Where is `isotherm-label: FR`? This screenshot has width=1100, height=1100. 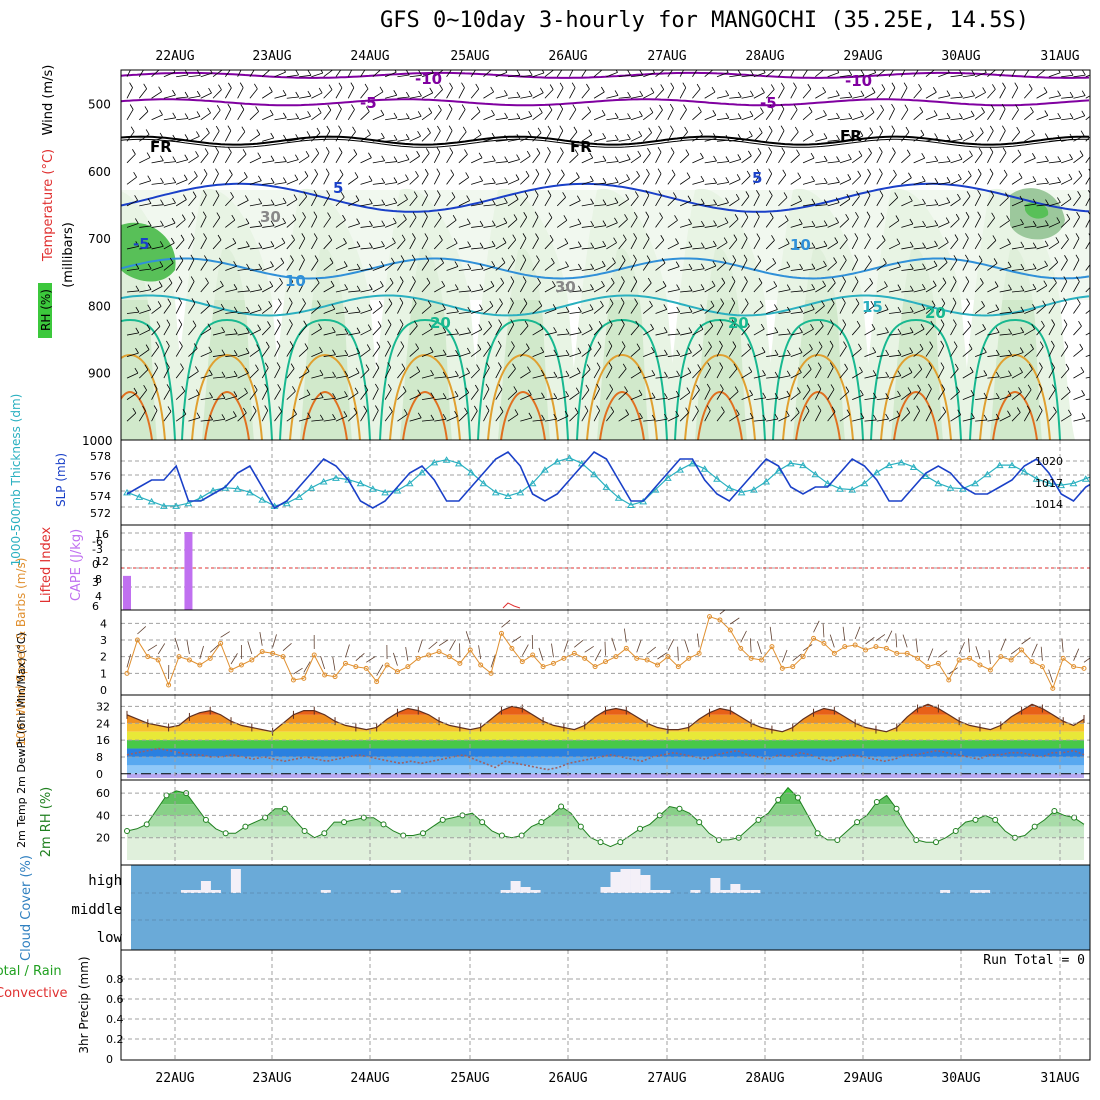 isotherm-label: FR is located at coordinates (161, 147).